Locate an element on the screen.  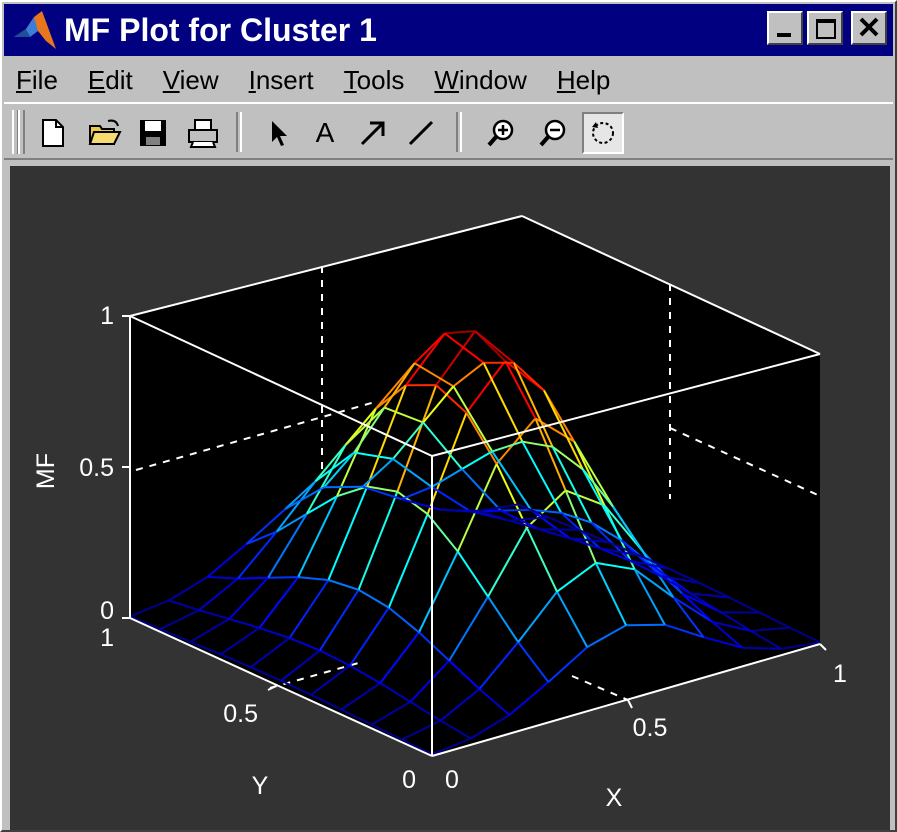
insert-line-button is located at coordinates (421, 133).